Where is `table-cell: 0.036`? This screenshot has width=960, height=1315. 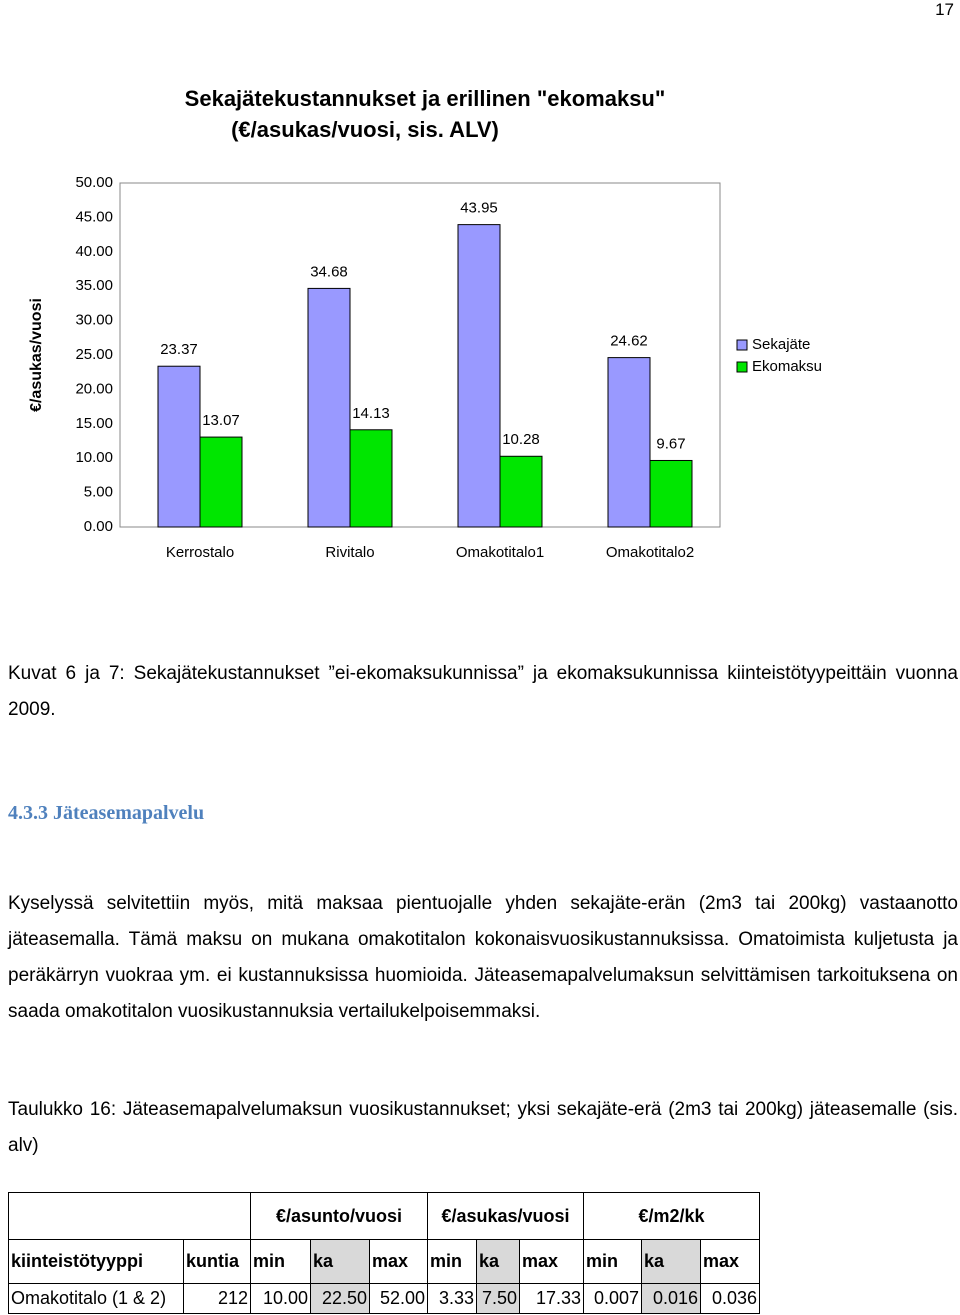
table-cell: 0.036 is located at coordinates (730, 1298).